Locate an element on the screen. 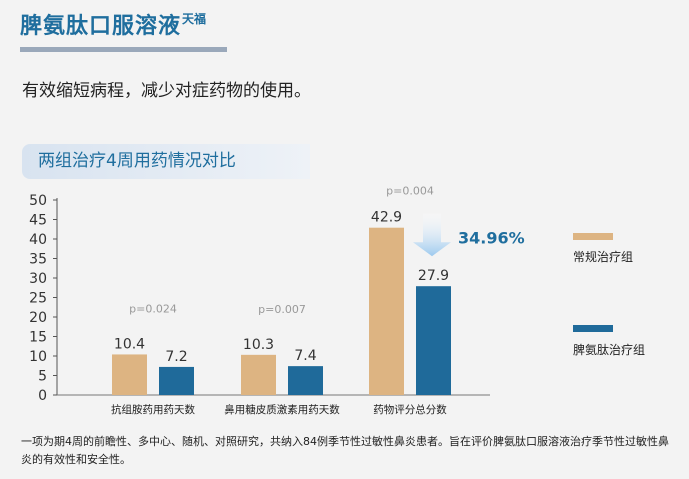 The image size is (689, 479). p-value-label: p=0.007 is located at coordinates (282, 309).